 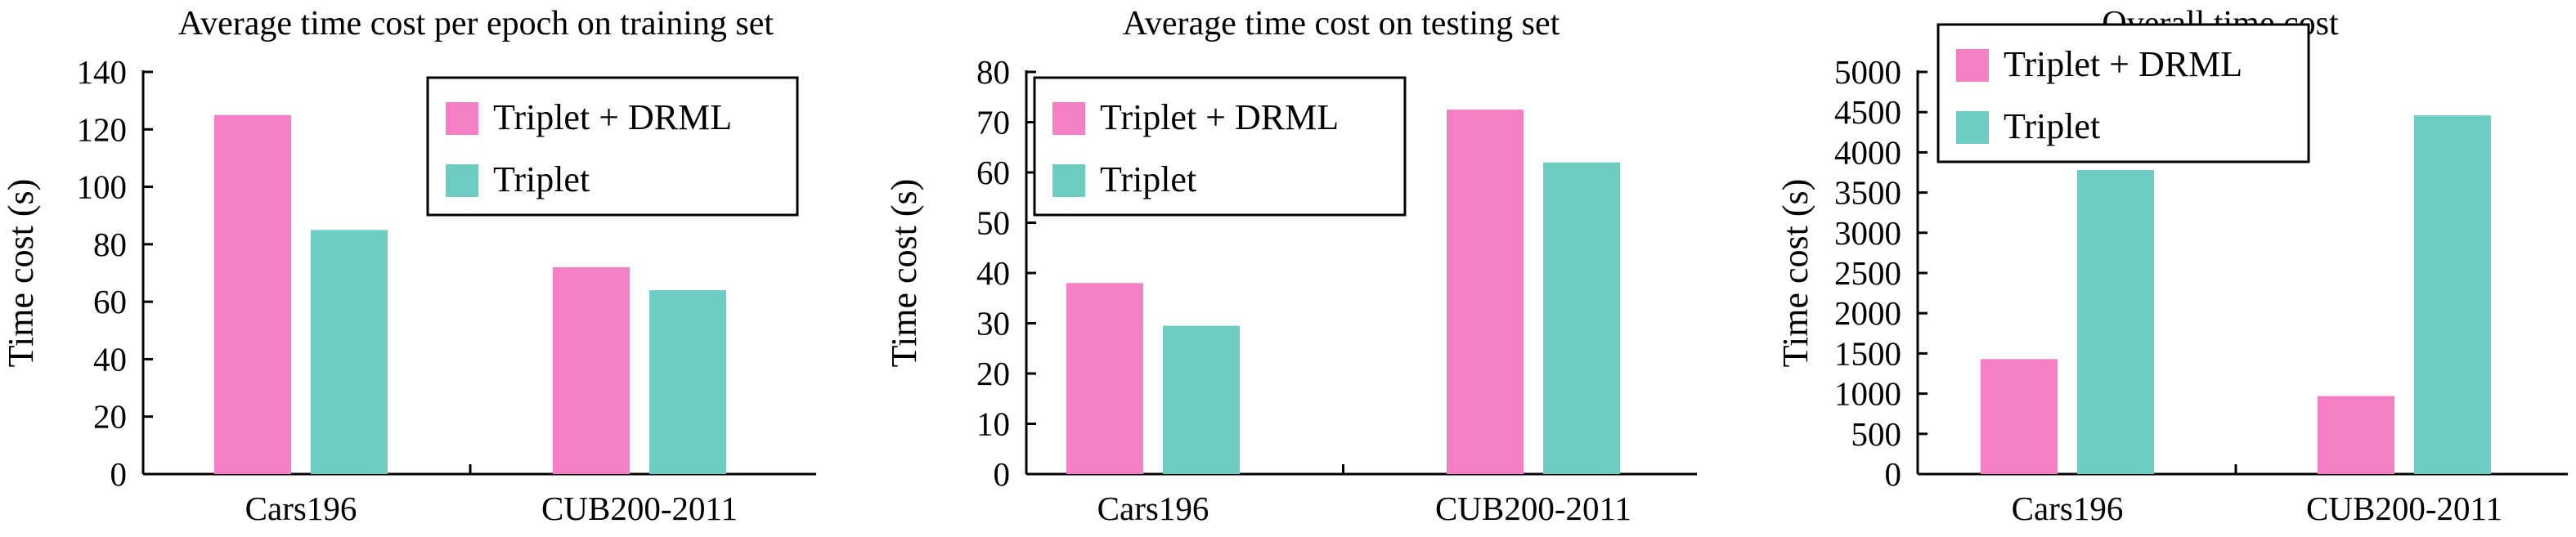 I want to click on y-tick-label: 3000, so click(x=1868, y=233).